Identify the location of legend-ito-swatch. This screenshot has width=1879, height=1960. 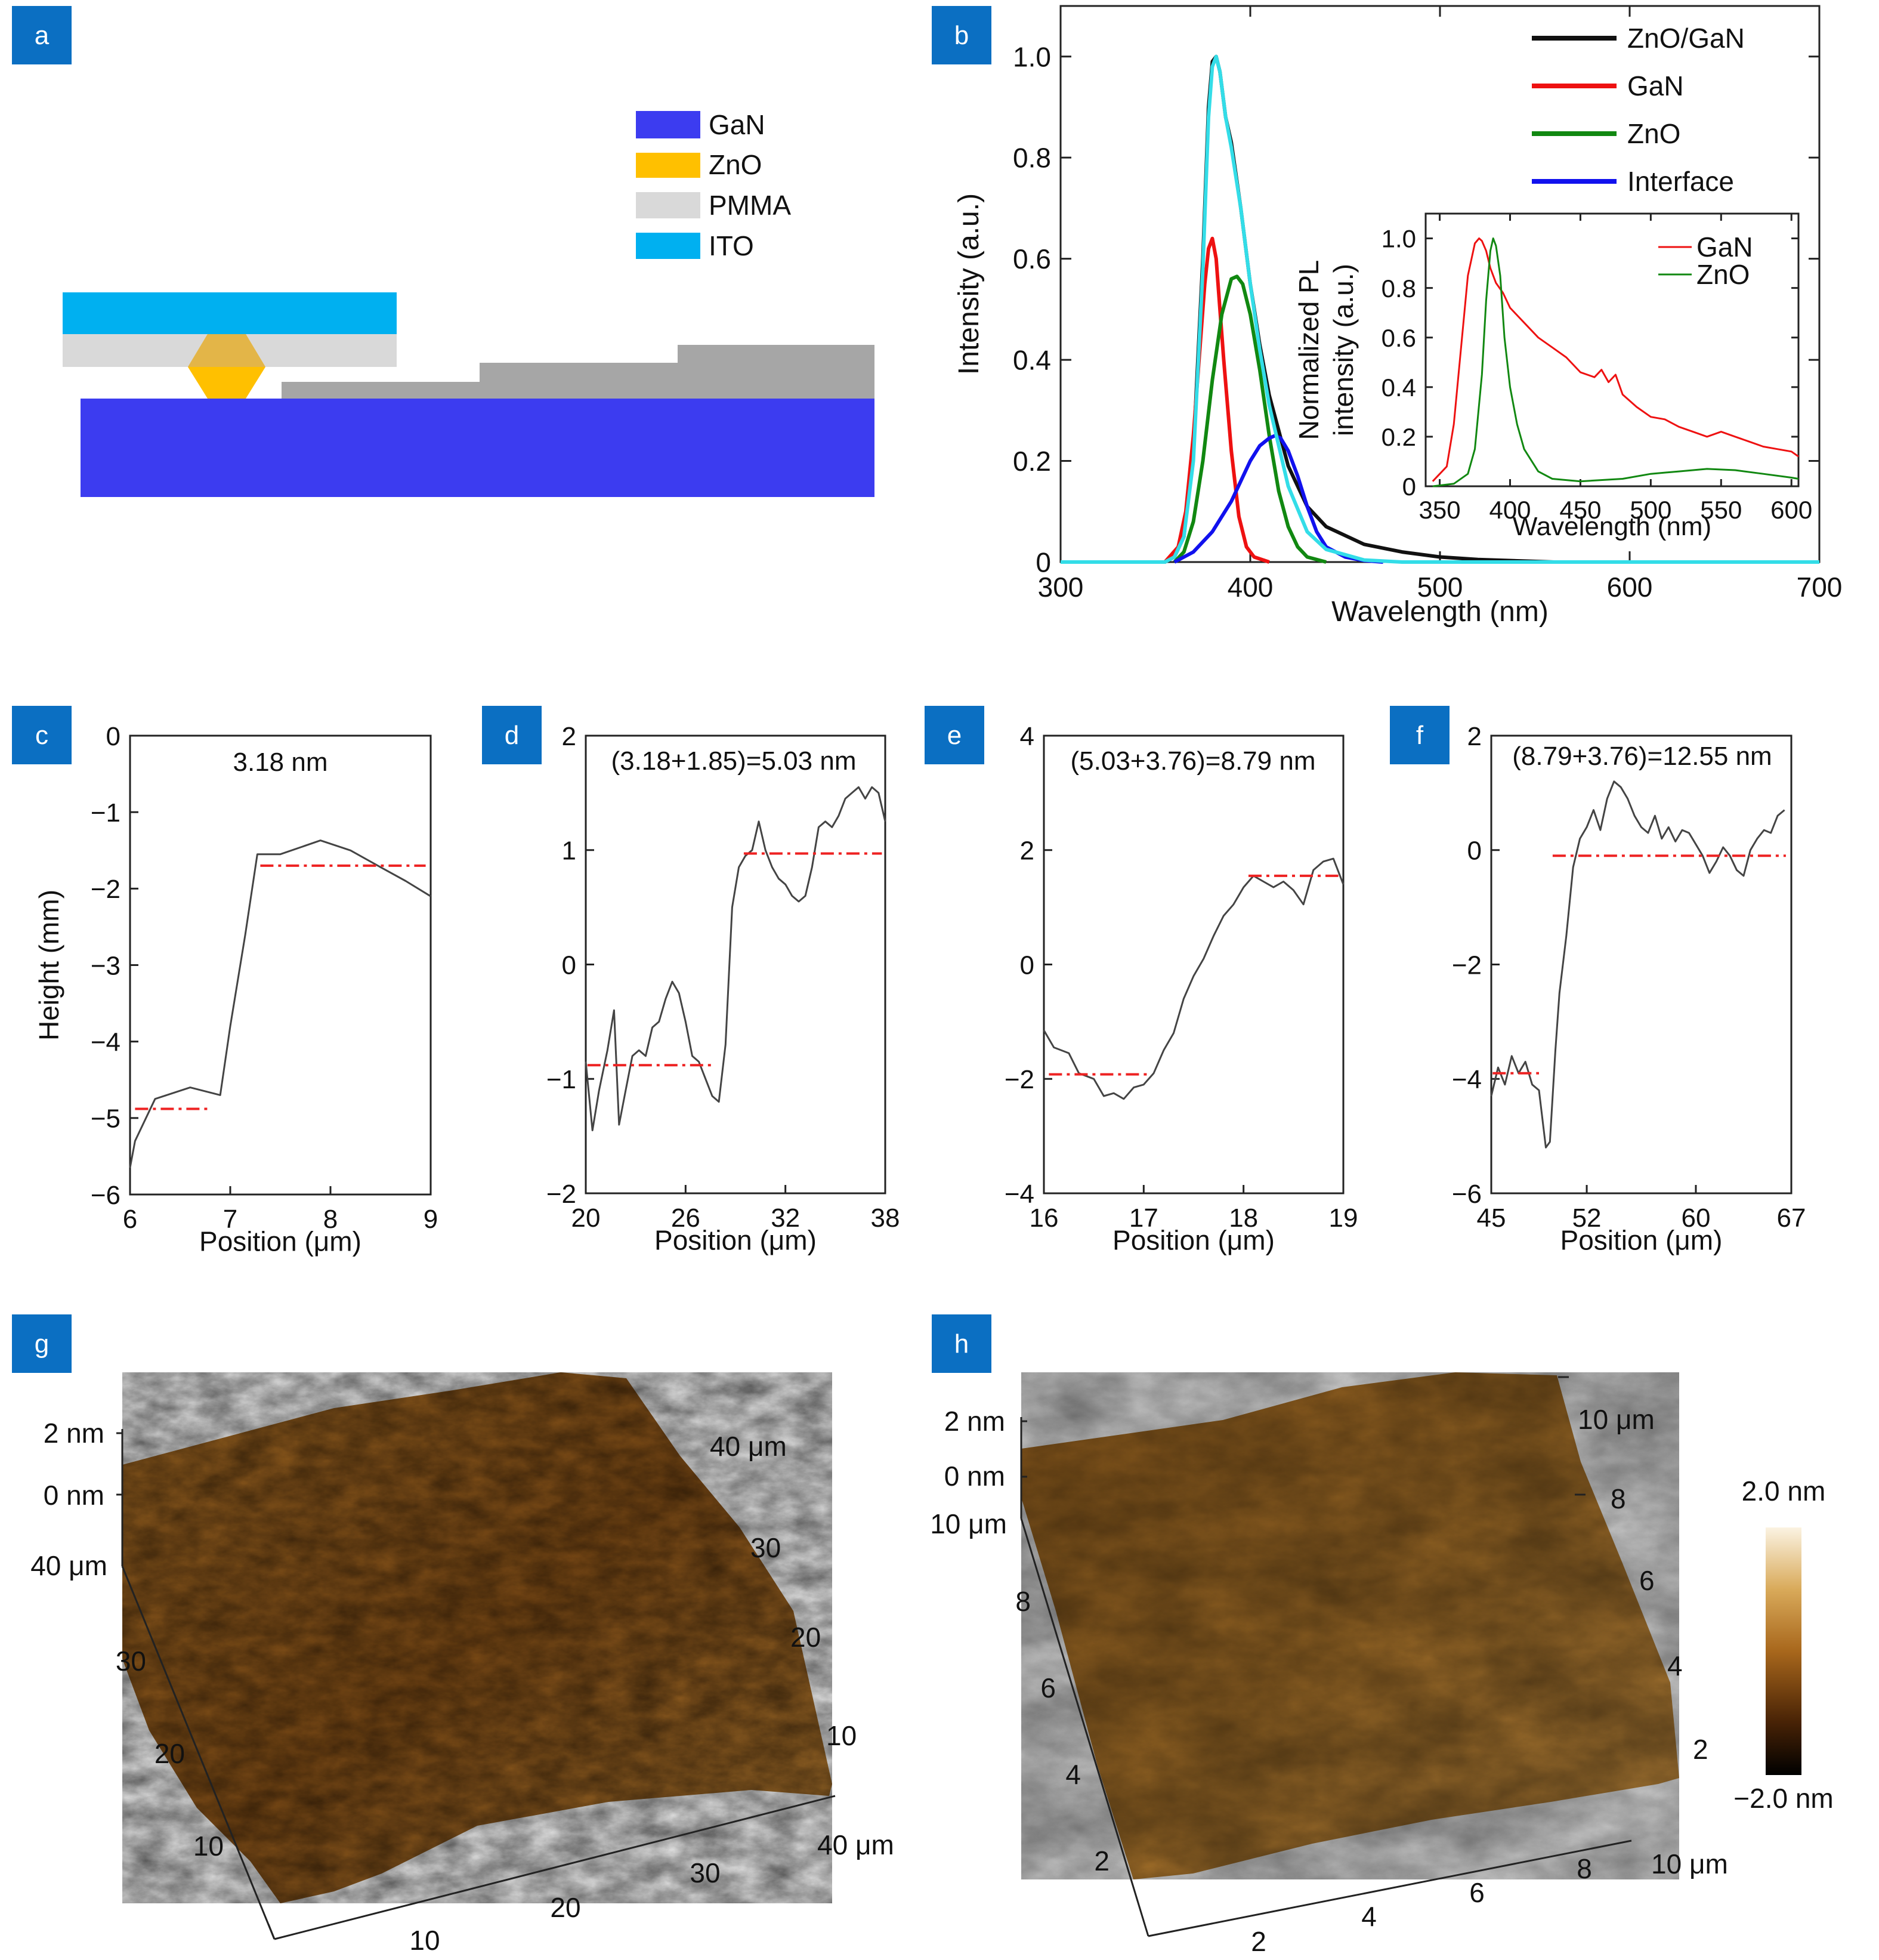
(668, 246).